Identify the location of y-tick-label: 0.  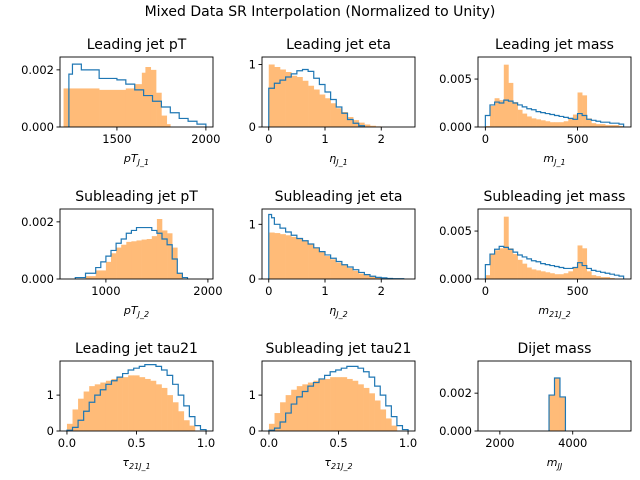
(252, 431).